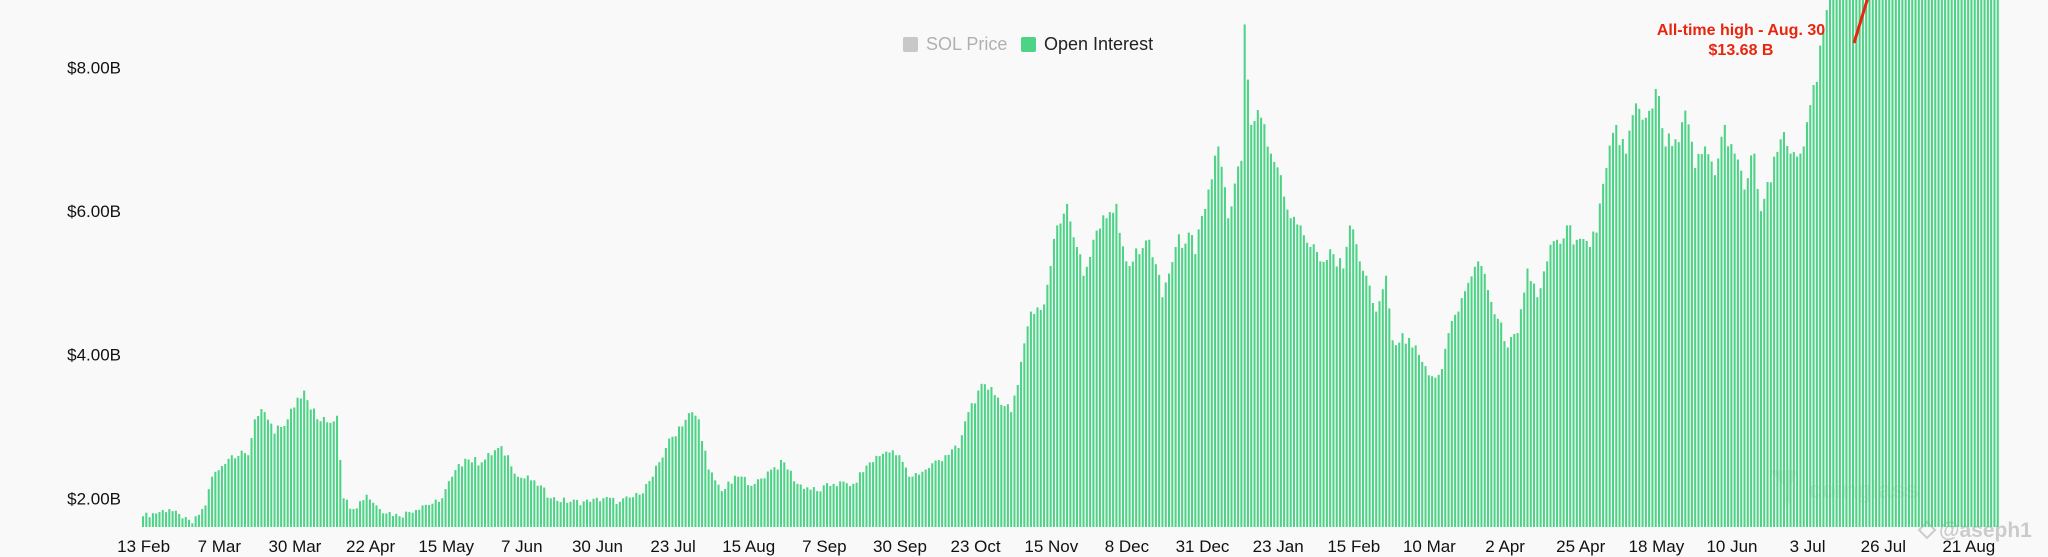 The height and width of the screenshot is (557, 2048). What do you see at coordinates (94, 68) in the screenshot?
I see `y-tick-label: $8.00B` at bounding box center [94, 68].